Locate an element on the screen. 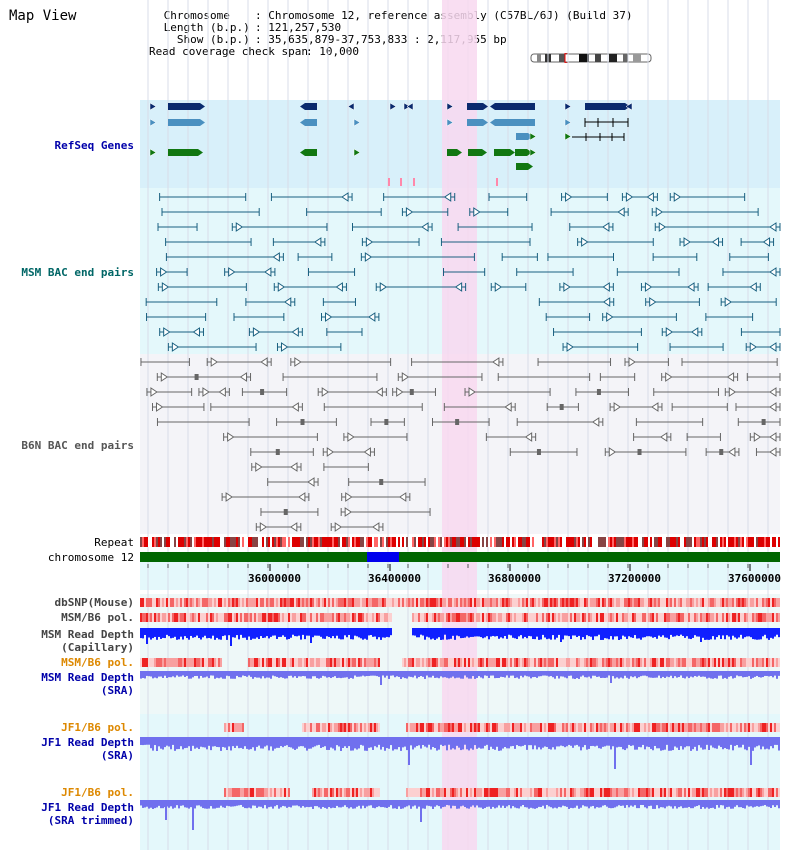 The height and width of the screenshot is (850, 800). track-label-msm-bac: MSM BAC end pairs is located at coordinates (77, 272).